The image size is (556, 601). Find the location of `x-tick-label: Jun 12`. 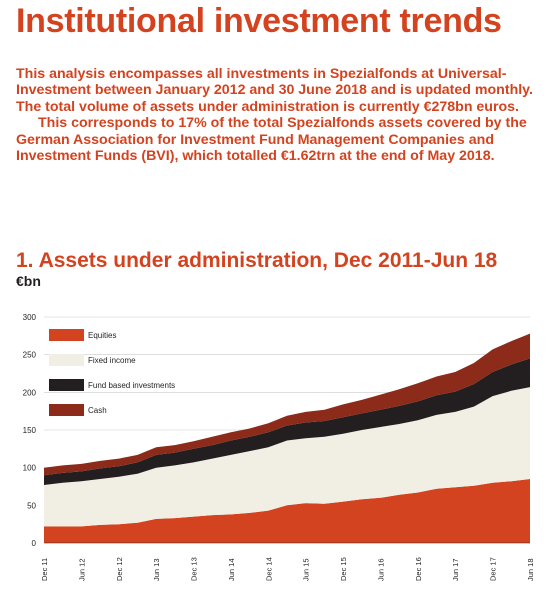

x-tick-label: Jun 12 is located at coordinates (81, 569).